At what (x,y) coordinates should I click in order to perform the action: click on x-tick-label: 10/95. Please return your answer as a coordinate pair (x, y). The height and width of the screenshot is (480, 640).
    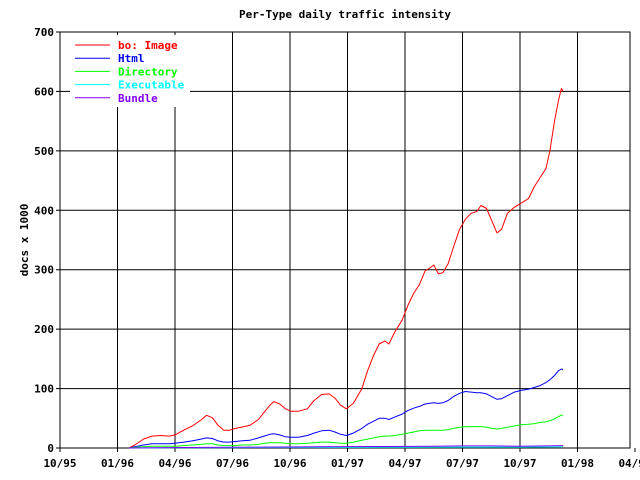
    Looking at the image, I should click on (59, 463).